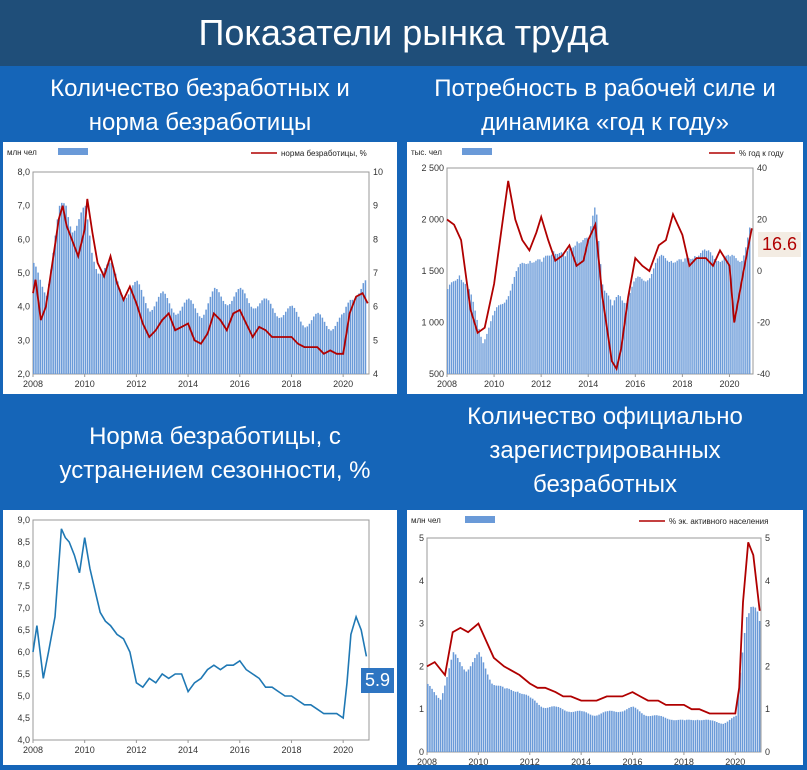 The width and height of the screenshot is (807, 770). What do you see at coordinates (767, 666) in the screenshot?
I see `y-right-tick-label: 2` at bounding box center [767, 666].